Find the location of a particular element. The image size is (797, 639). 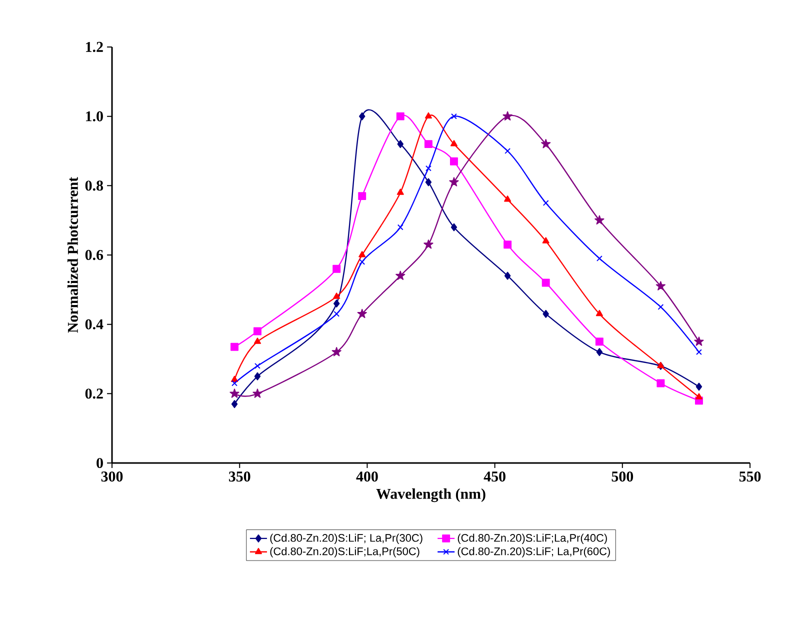

y-tick-label: 0 is located at coordinates (99, 463).